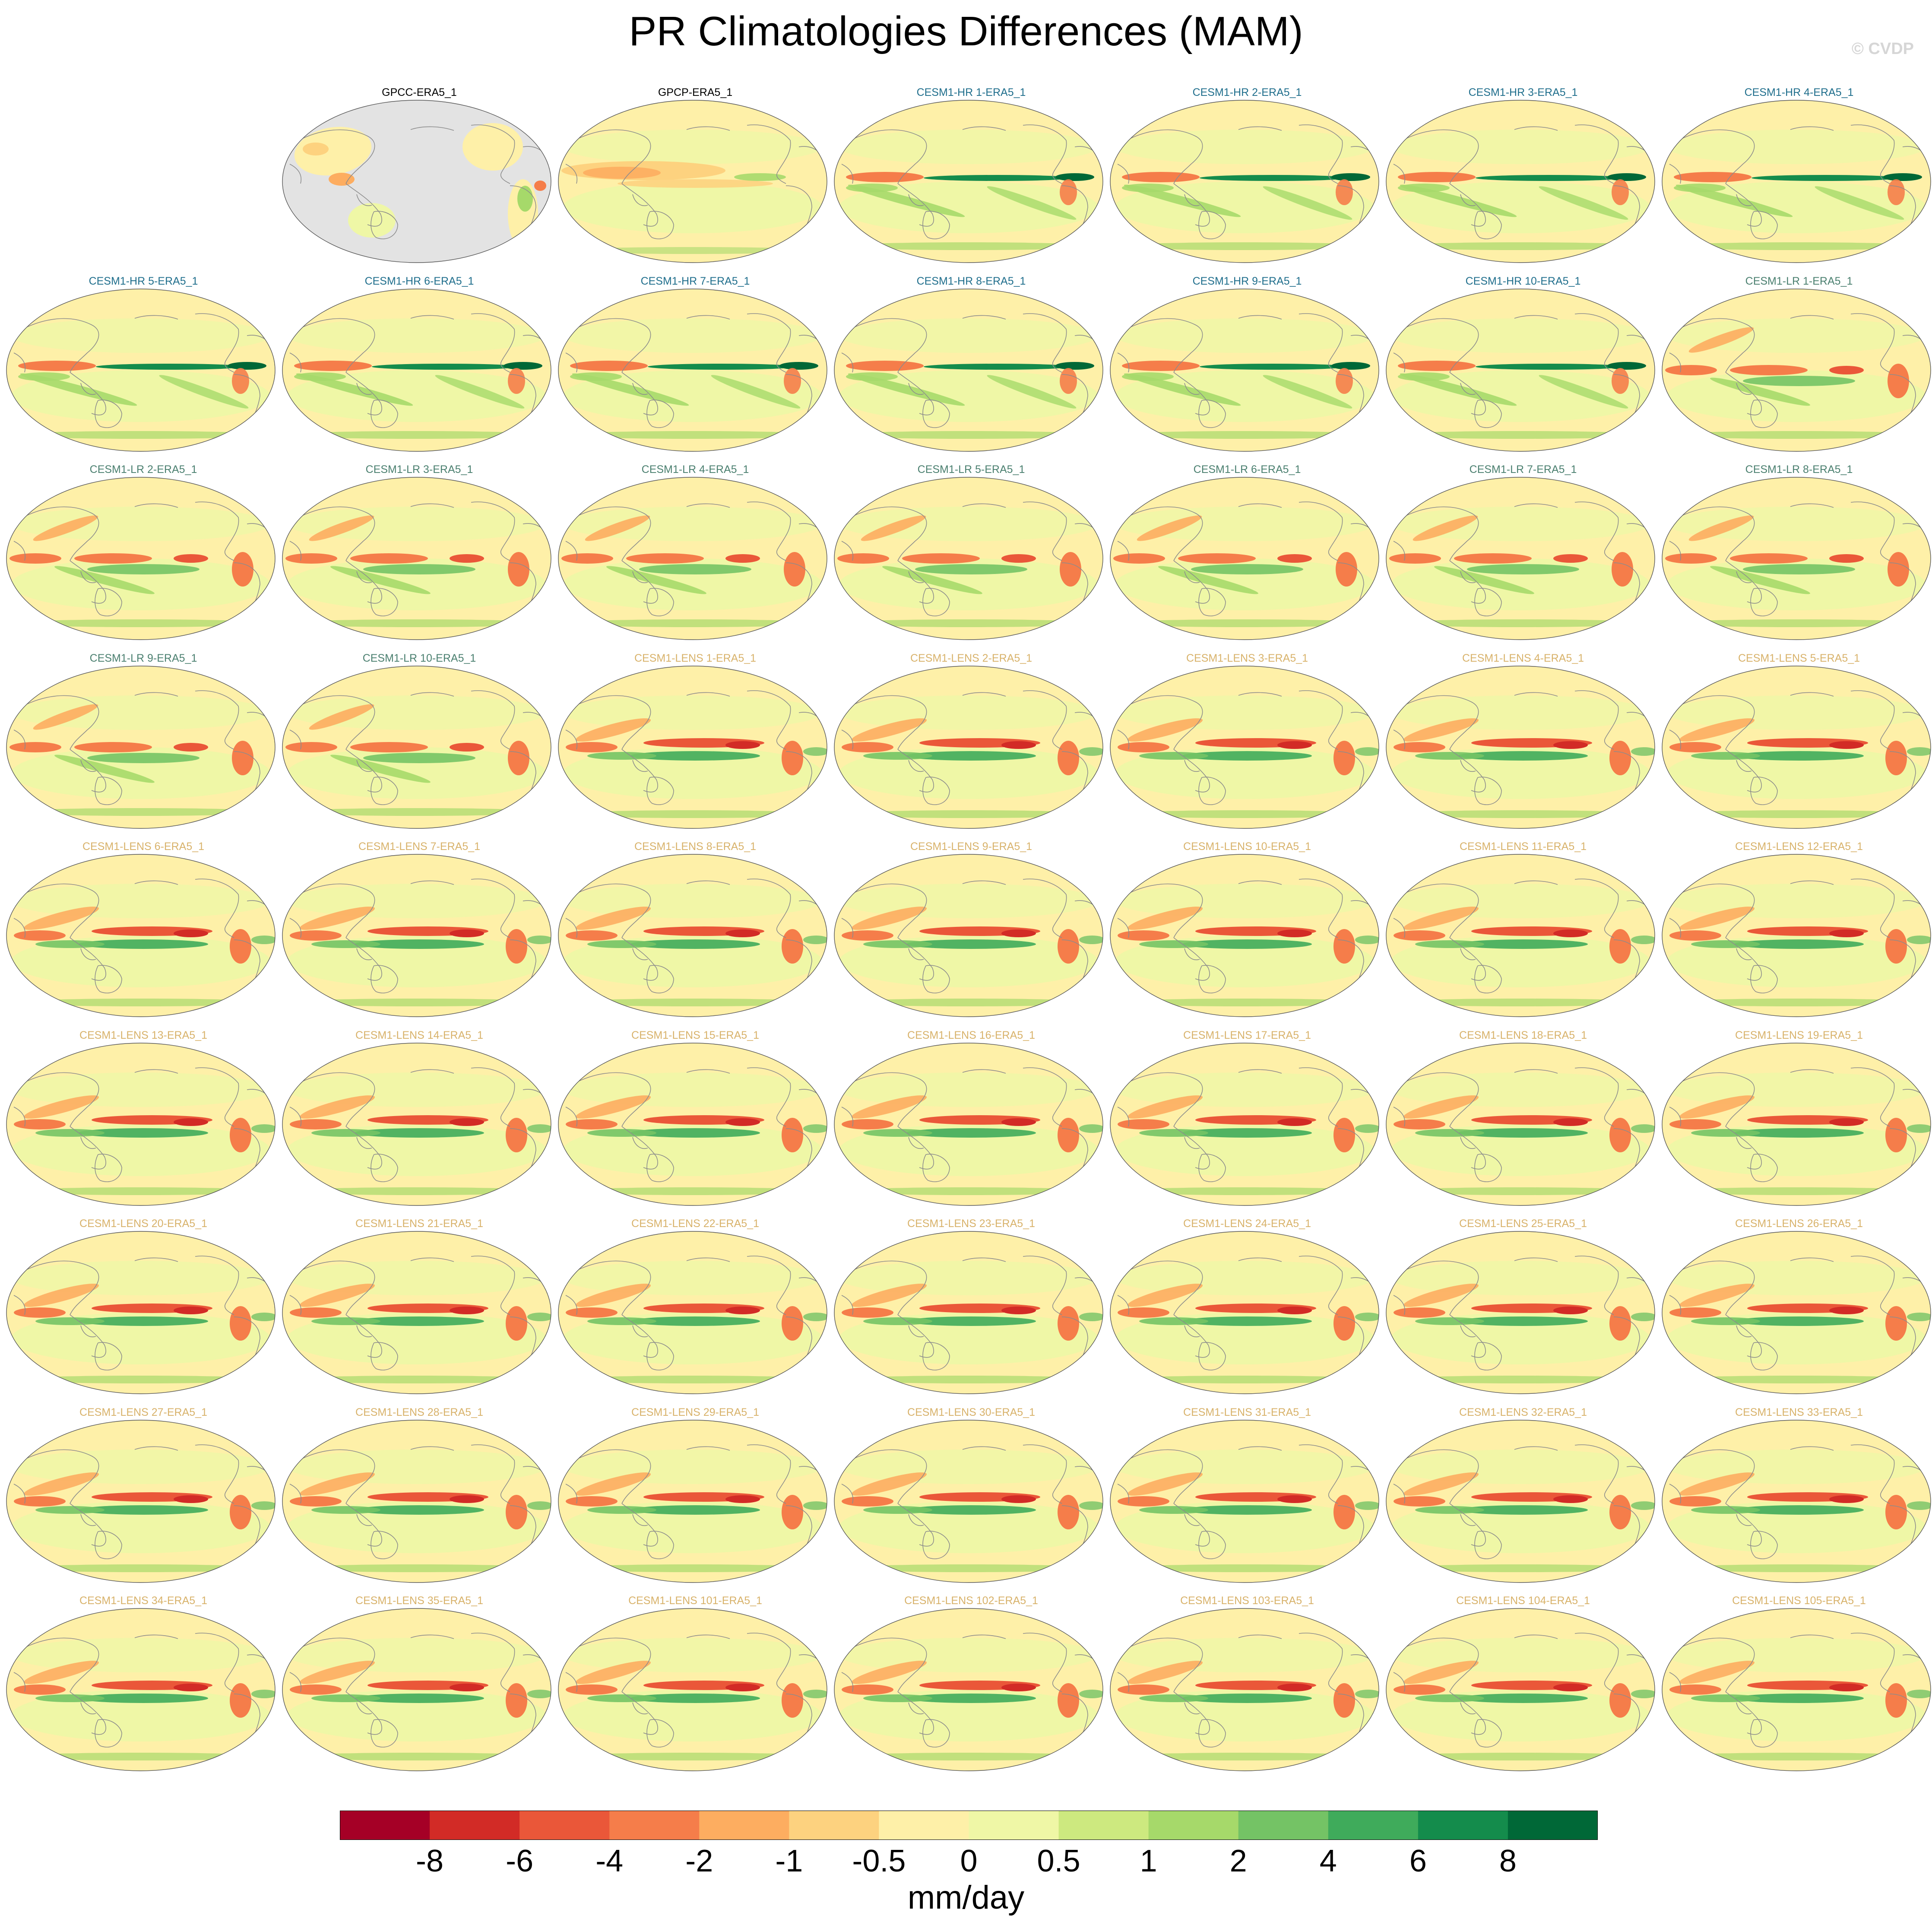  I want to click on map-panel: CESM1-LENS 29-ERA5_1, so click(695, 1500).